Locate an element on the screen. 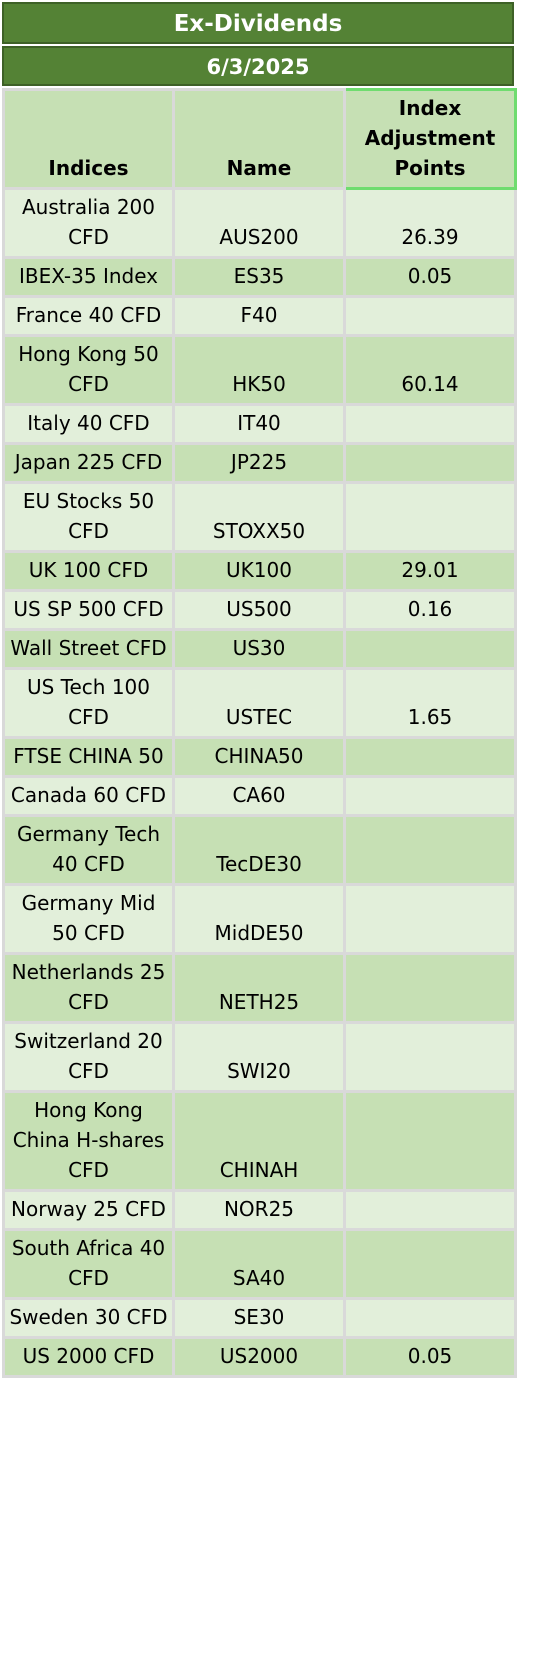  table-row: US SP 500 CFD US500 0.16 is located at coordinates (259, 610).